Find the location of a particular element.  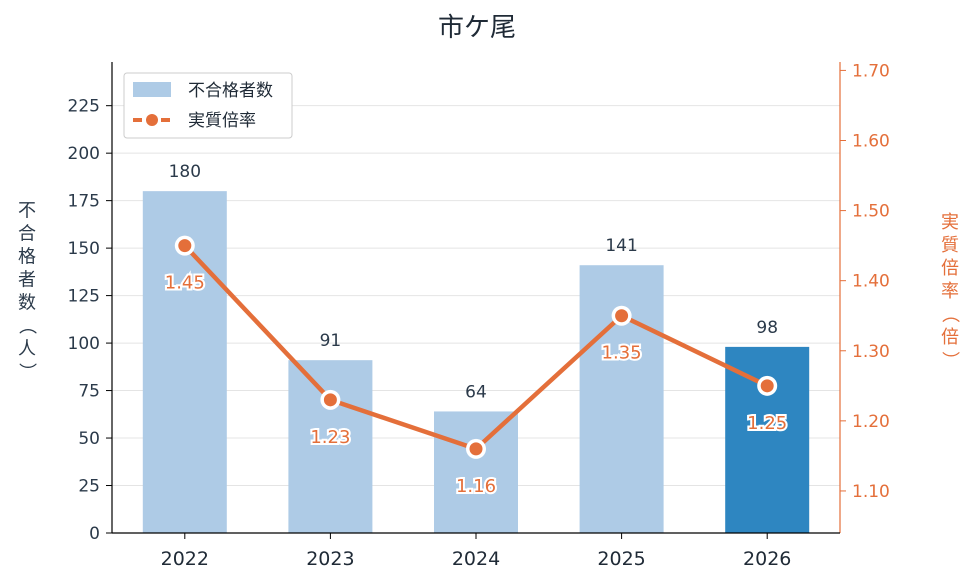

y-tick-right-label: 1.30 is located at coordinates (871, 352).